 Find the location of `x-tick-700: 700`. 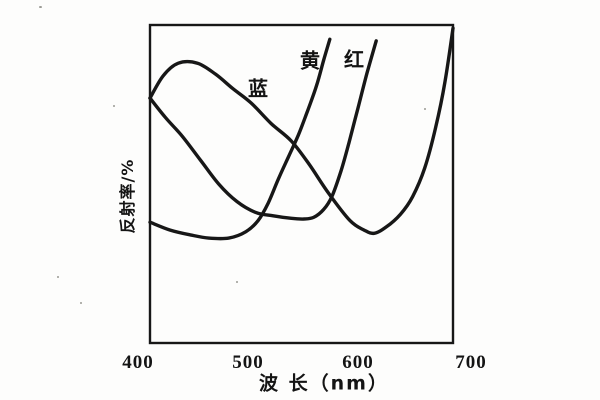

x-tick-700: 700 is located at coordinates (471, 362).